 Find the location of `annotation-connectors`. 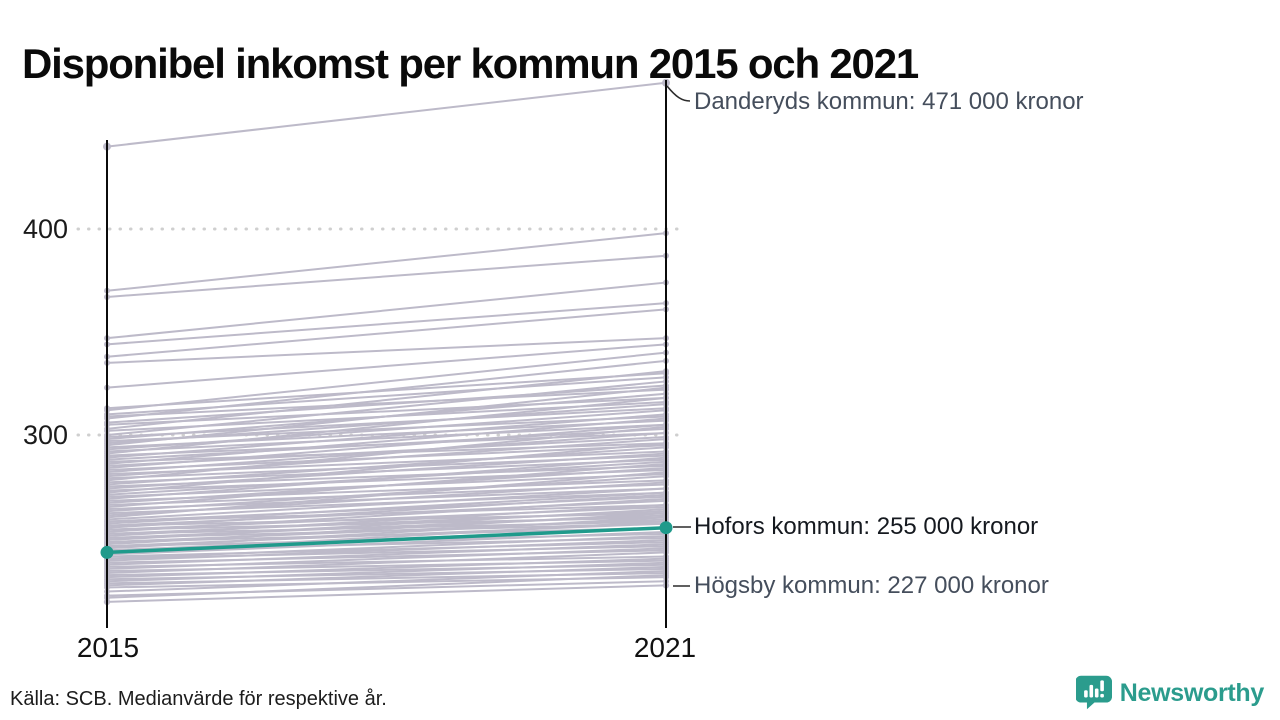

annotation-connectors is located at coordinates (678, 336).